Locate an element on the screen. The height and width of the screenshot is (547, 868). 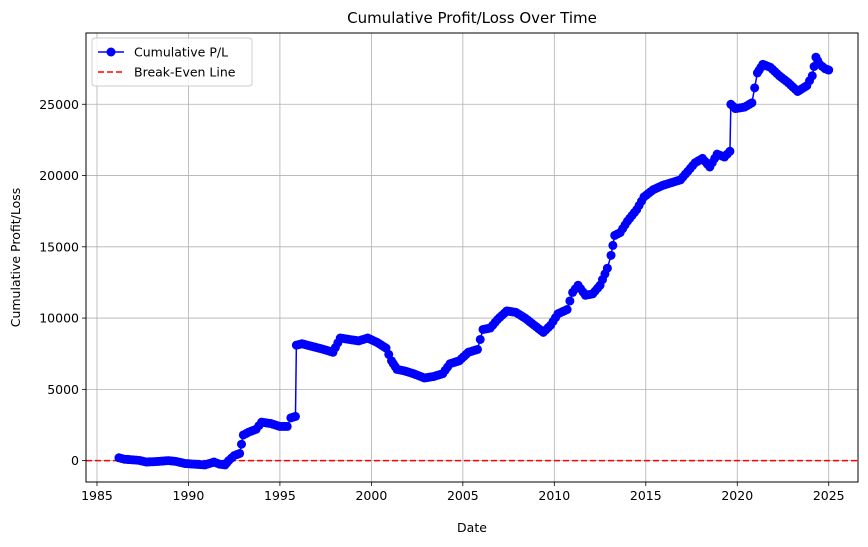
y-tick-label: 25000 is located at coordinates (59, 104).